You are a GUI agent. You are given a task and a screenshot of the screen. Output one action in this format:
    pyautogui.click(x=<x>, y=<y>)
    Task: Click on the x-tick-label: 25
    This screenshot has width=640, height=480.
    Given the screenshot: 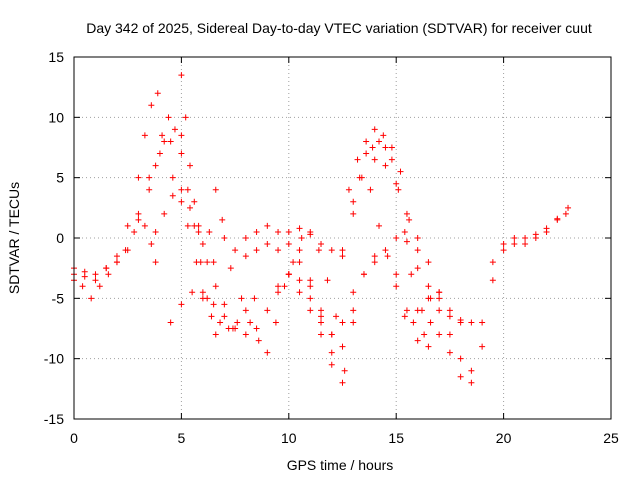 What is the action you would take?
    pyautogui.click(x=611, y=438)
    